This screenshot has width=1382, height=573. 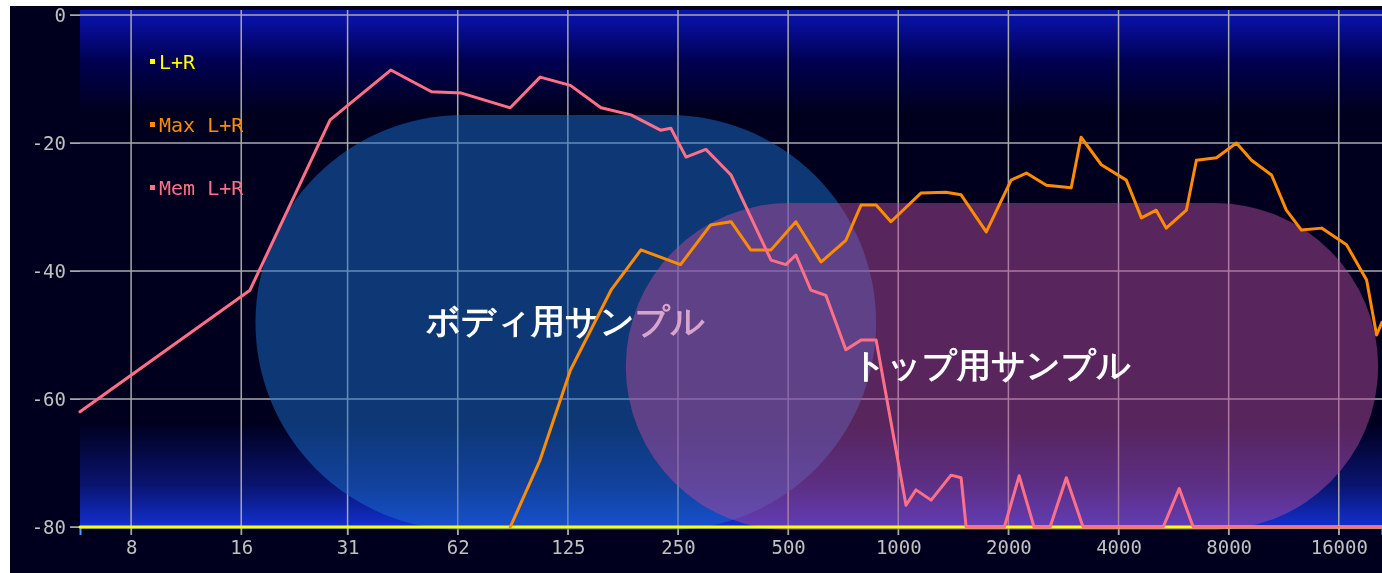 What do you see at coordinates (1339, 547) in the screenshot?
I see `x-tick-label: 16000` at bounding box center [1339, 547].